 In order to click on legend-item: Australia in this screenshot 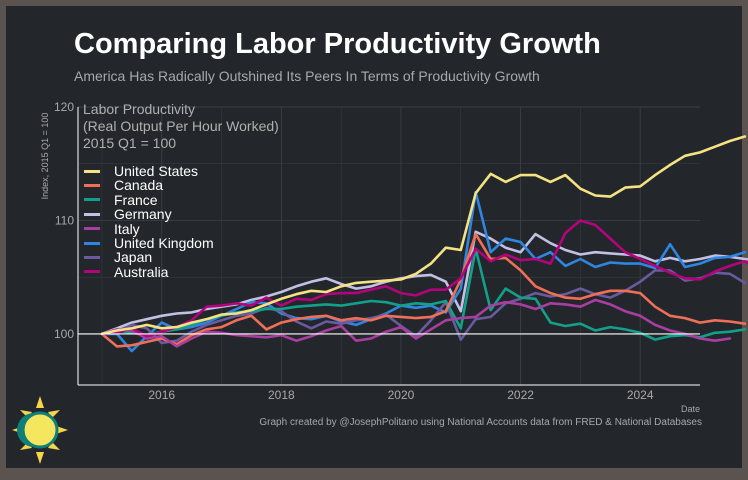, I will do `click(149, 271)`.